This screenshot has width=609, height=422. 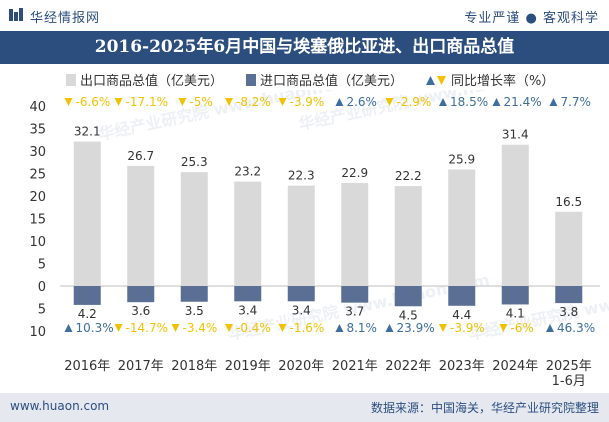 What do you see at coordinates (95, 328) in the screenshot?
I see `growth-value: 10.3%` at bounding box center [95, 328].